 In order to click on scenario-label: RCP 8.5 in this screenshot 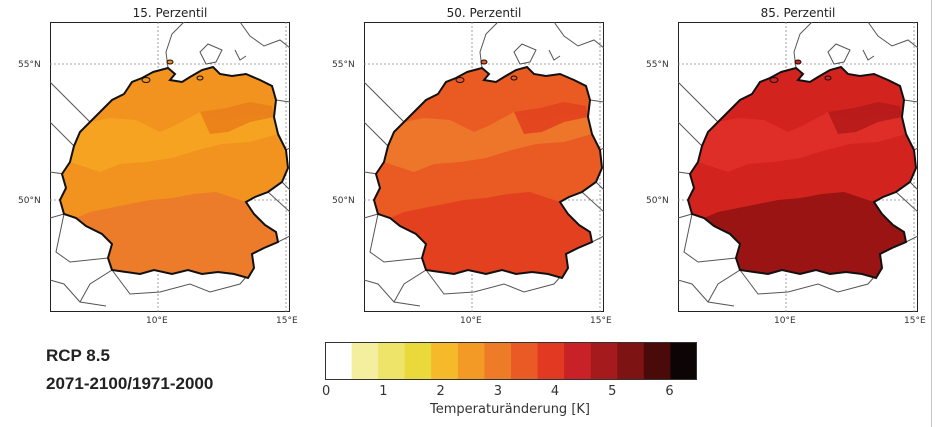, I will do `click(78, 355)`.